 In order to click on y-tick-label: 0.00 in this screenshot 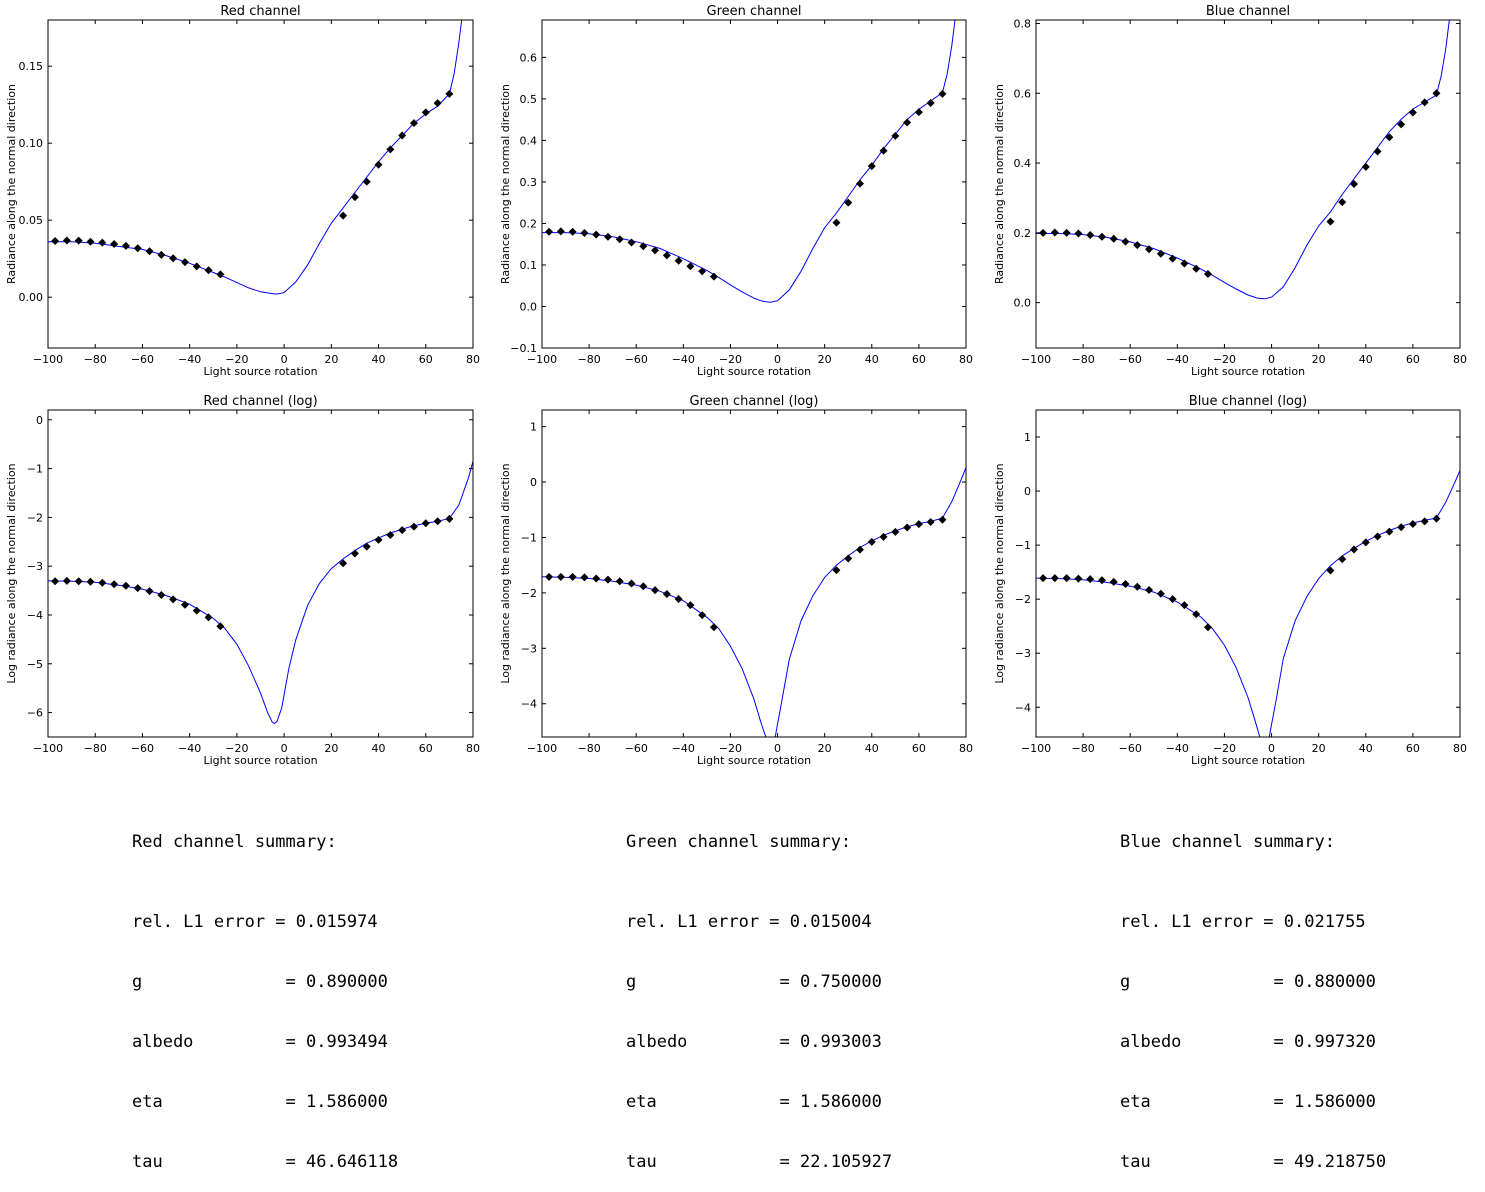, I will do `click(31, 297)`.